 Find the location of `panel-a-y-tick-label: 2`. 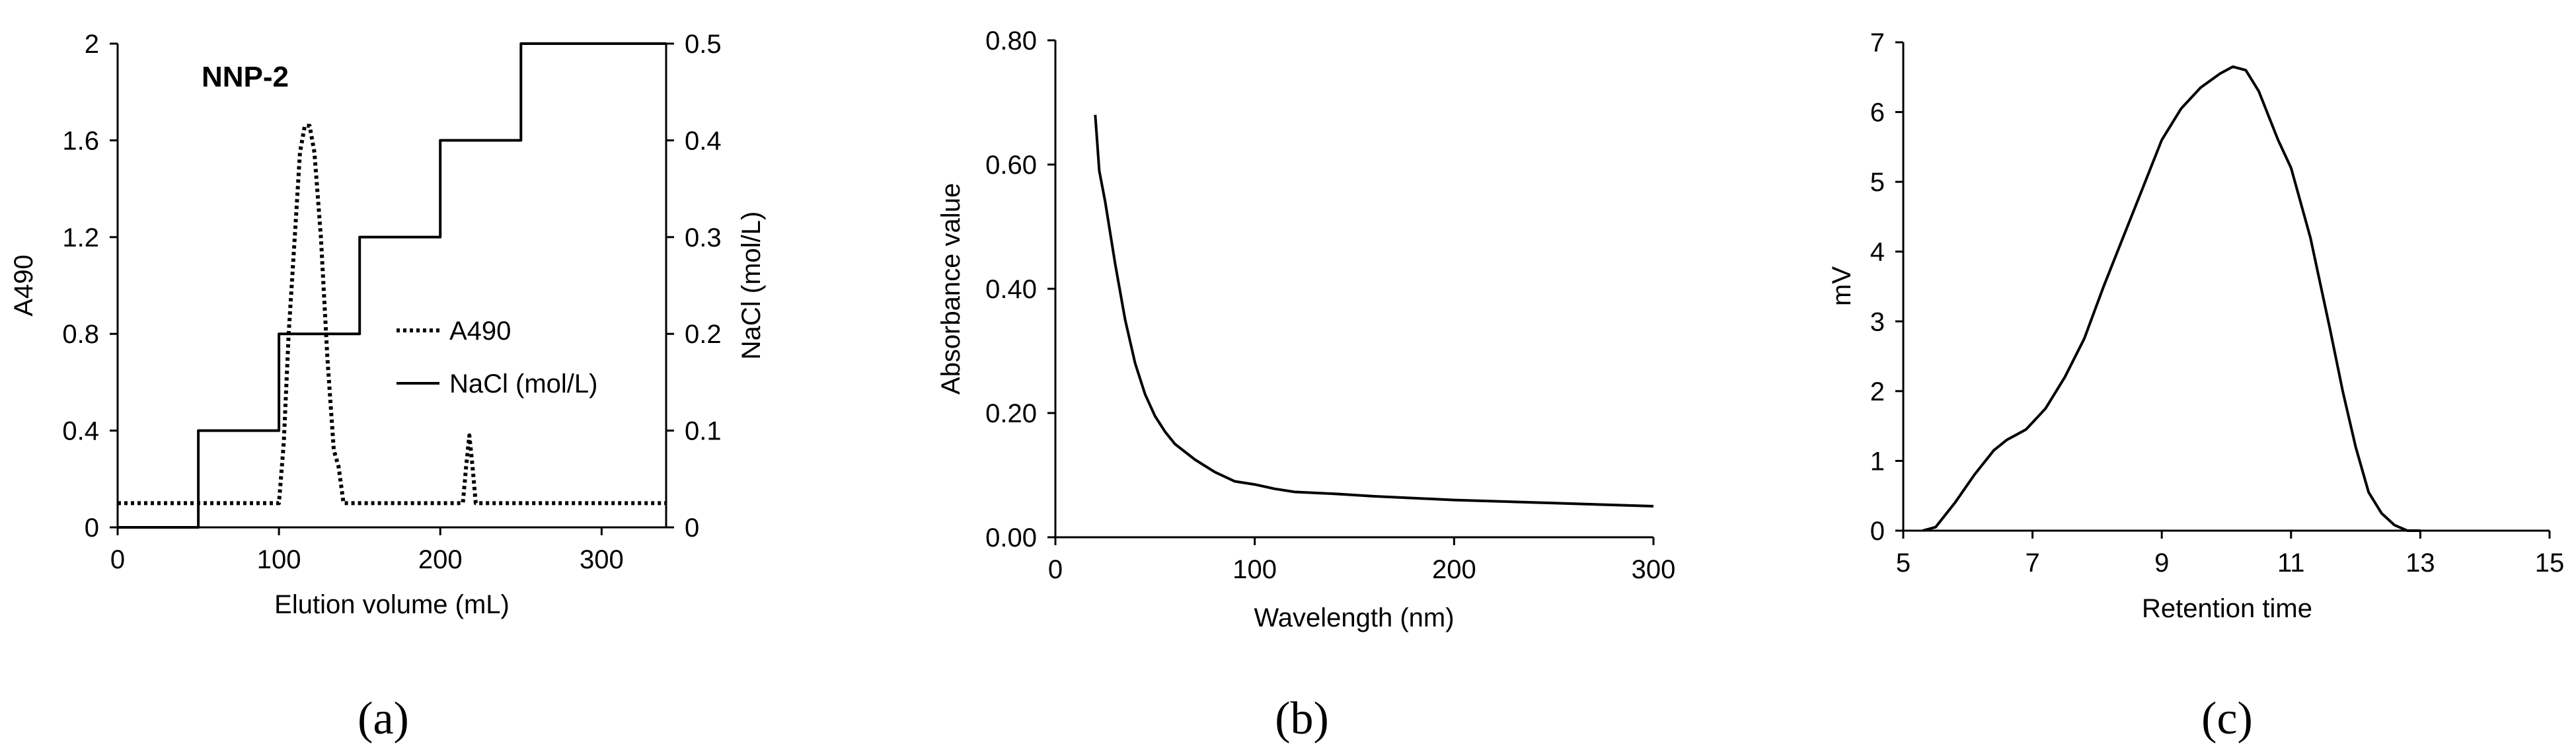

panel-a-y-tick-label: 2 is located at coordinates (92, 44).